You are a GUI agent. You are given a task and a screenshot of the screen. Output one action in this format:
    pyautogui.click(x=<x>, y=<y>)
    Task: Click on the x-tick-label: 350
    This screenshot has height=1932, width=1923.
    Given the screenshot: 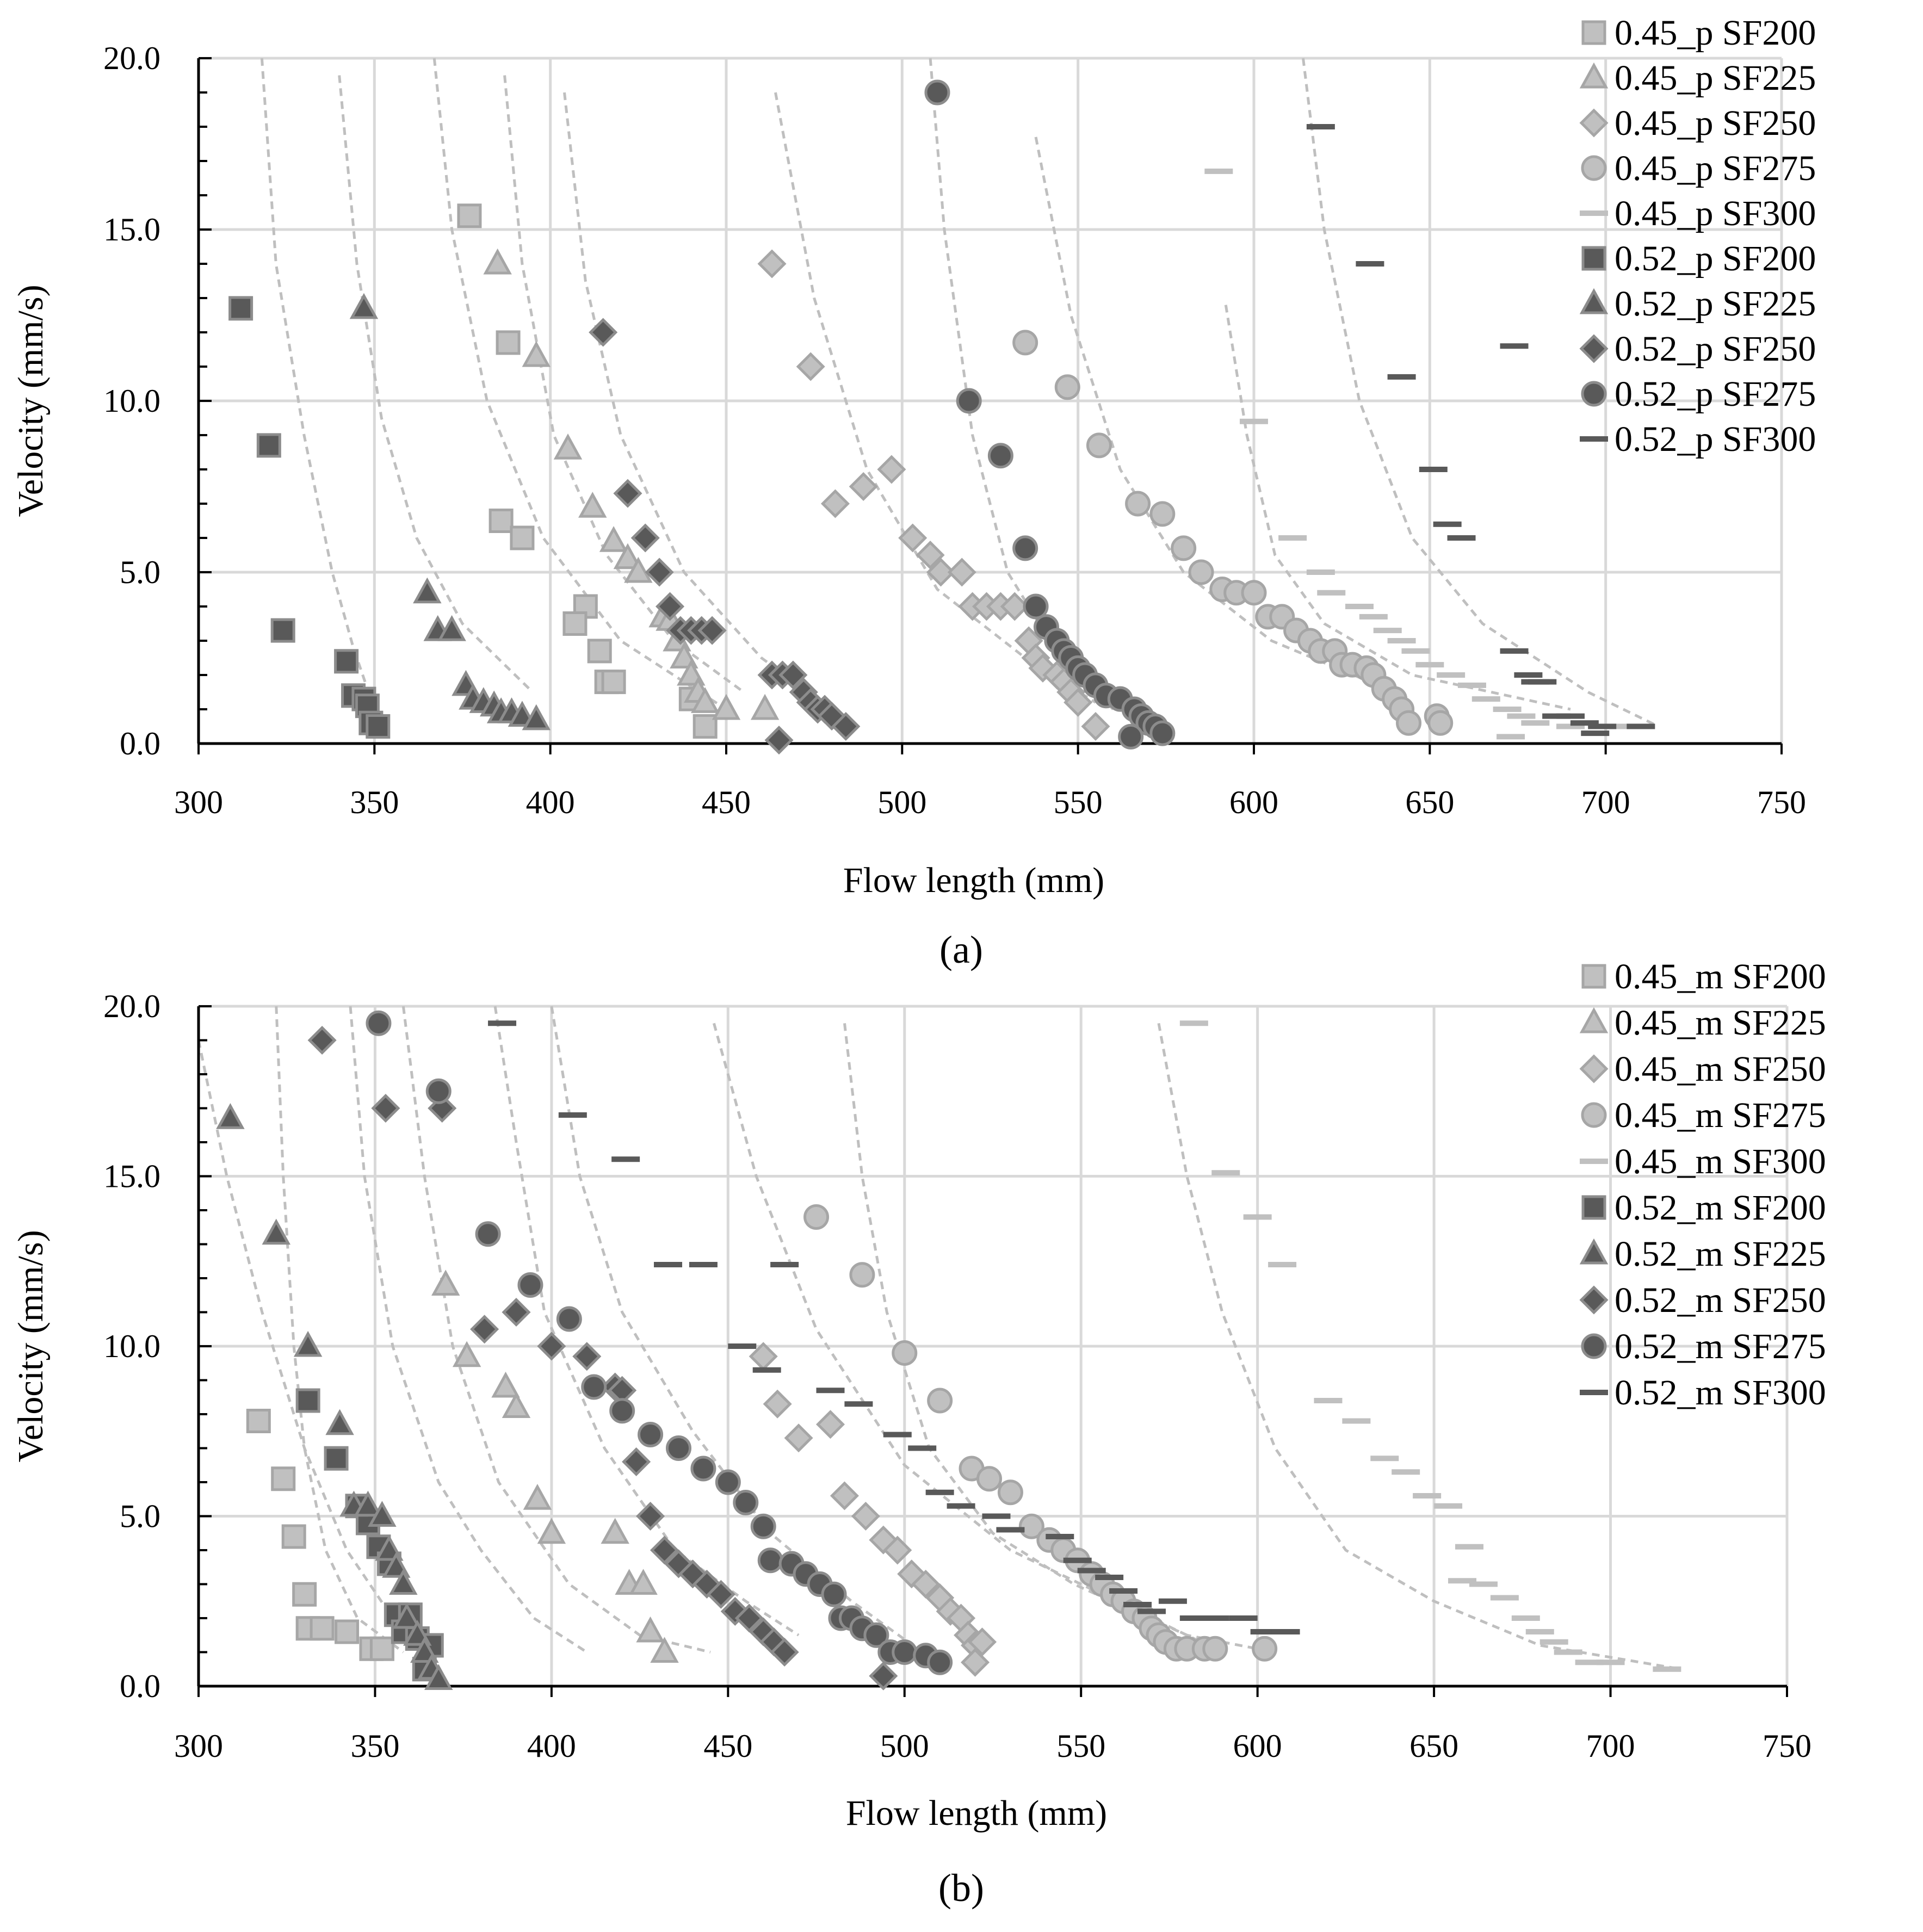 What is the action you would take?
    pyautogui.click(x=374, y=1746)
    